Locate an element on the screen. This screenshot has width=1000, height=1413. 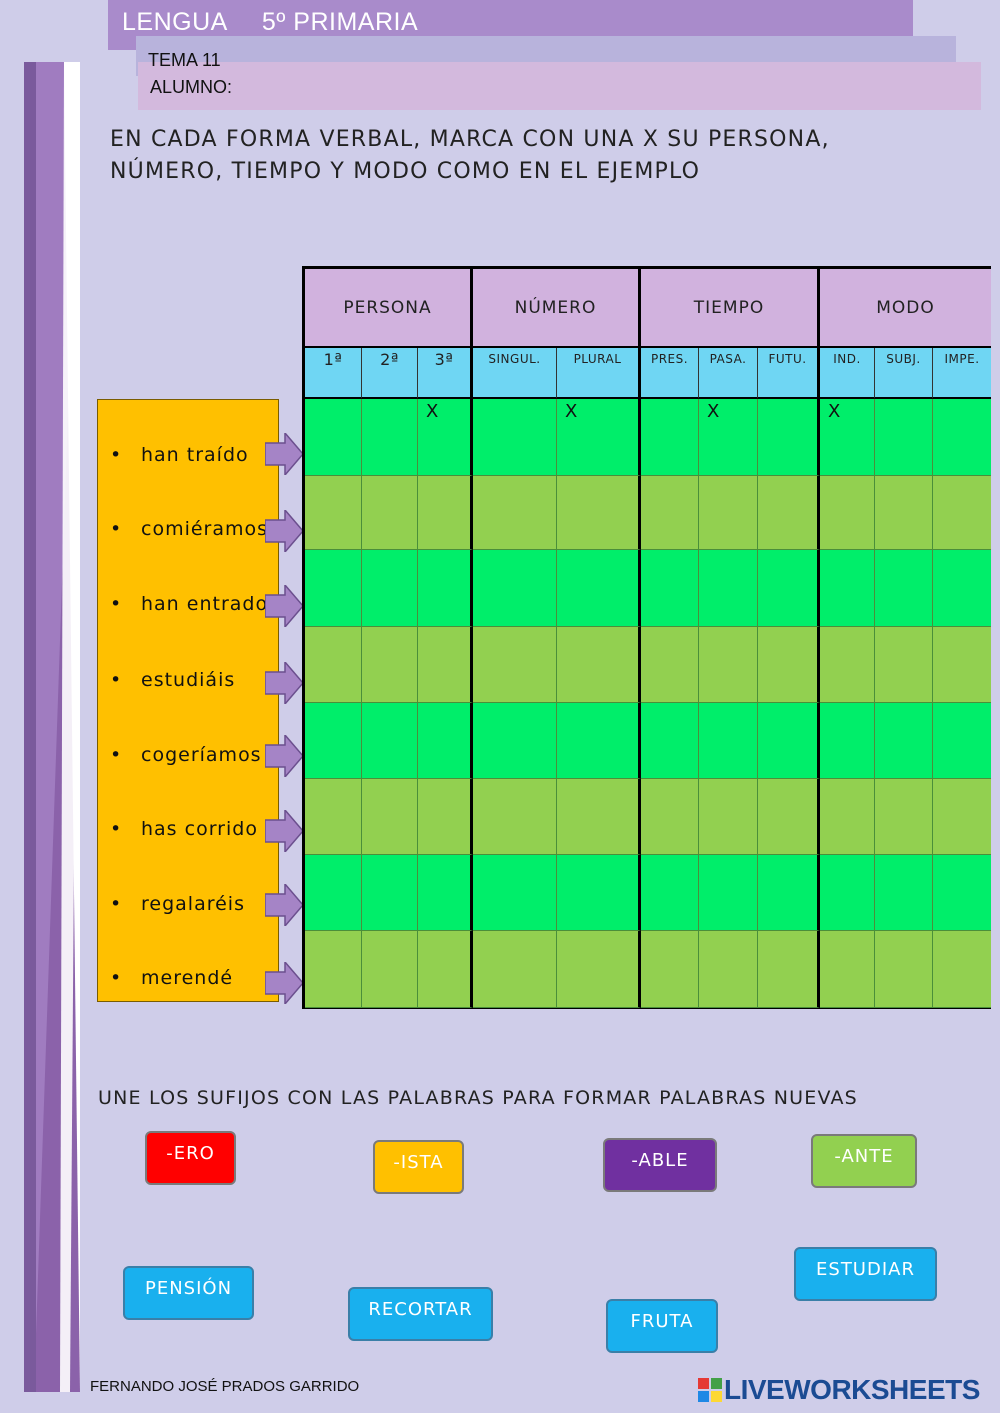
suffix-chip-ante: -ANTE is located at coordinates (864, 1161).